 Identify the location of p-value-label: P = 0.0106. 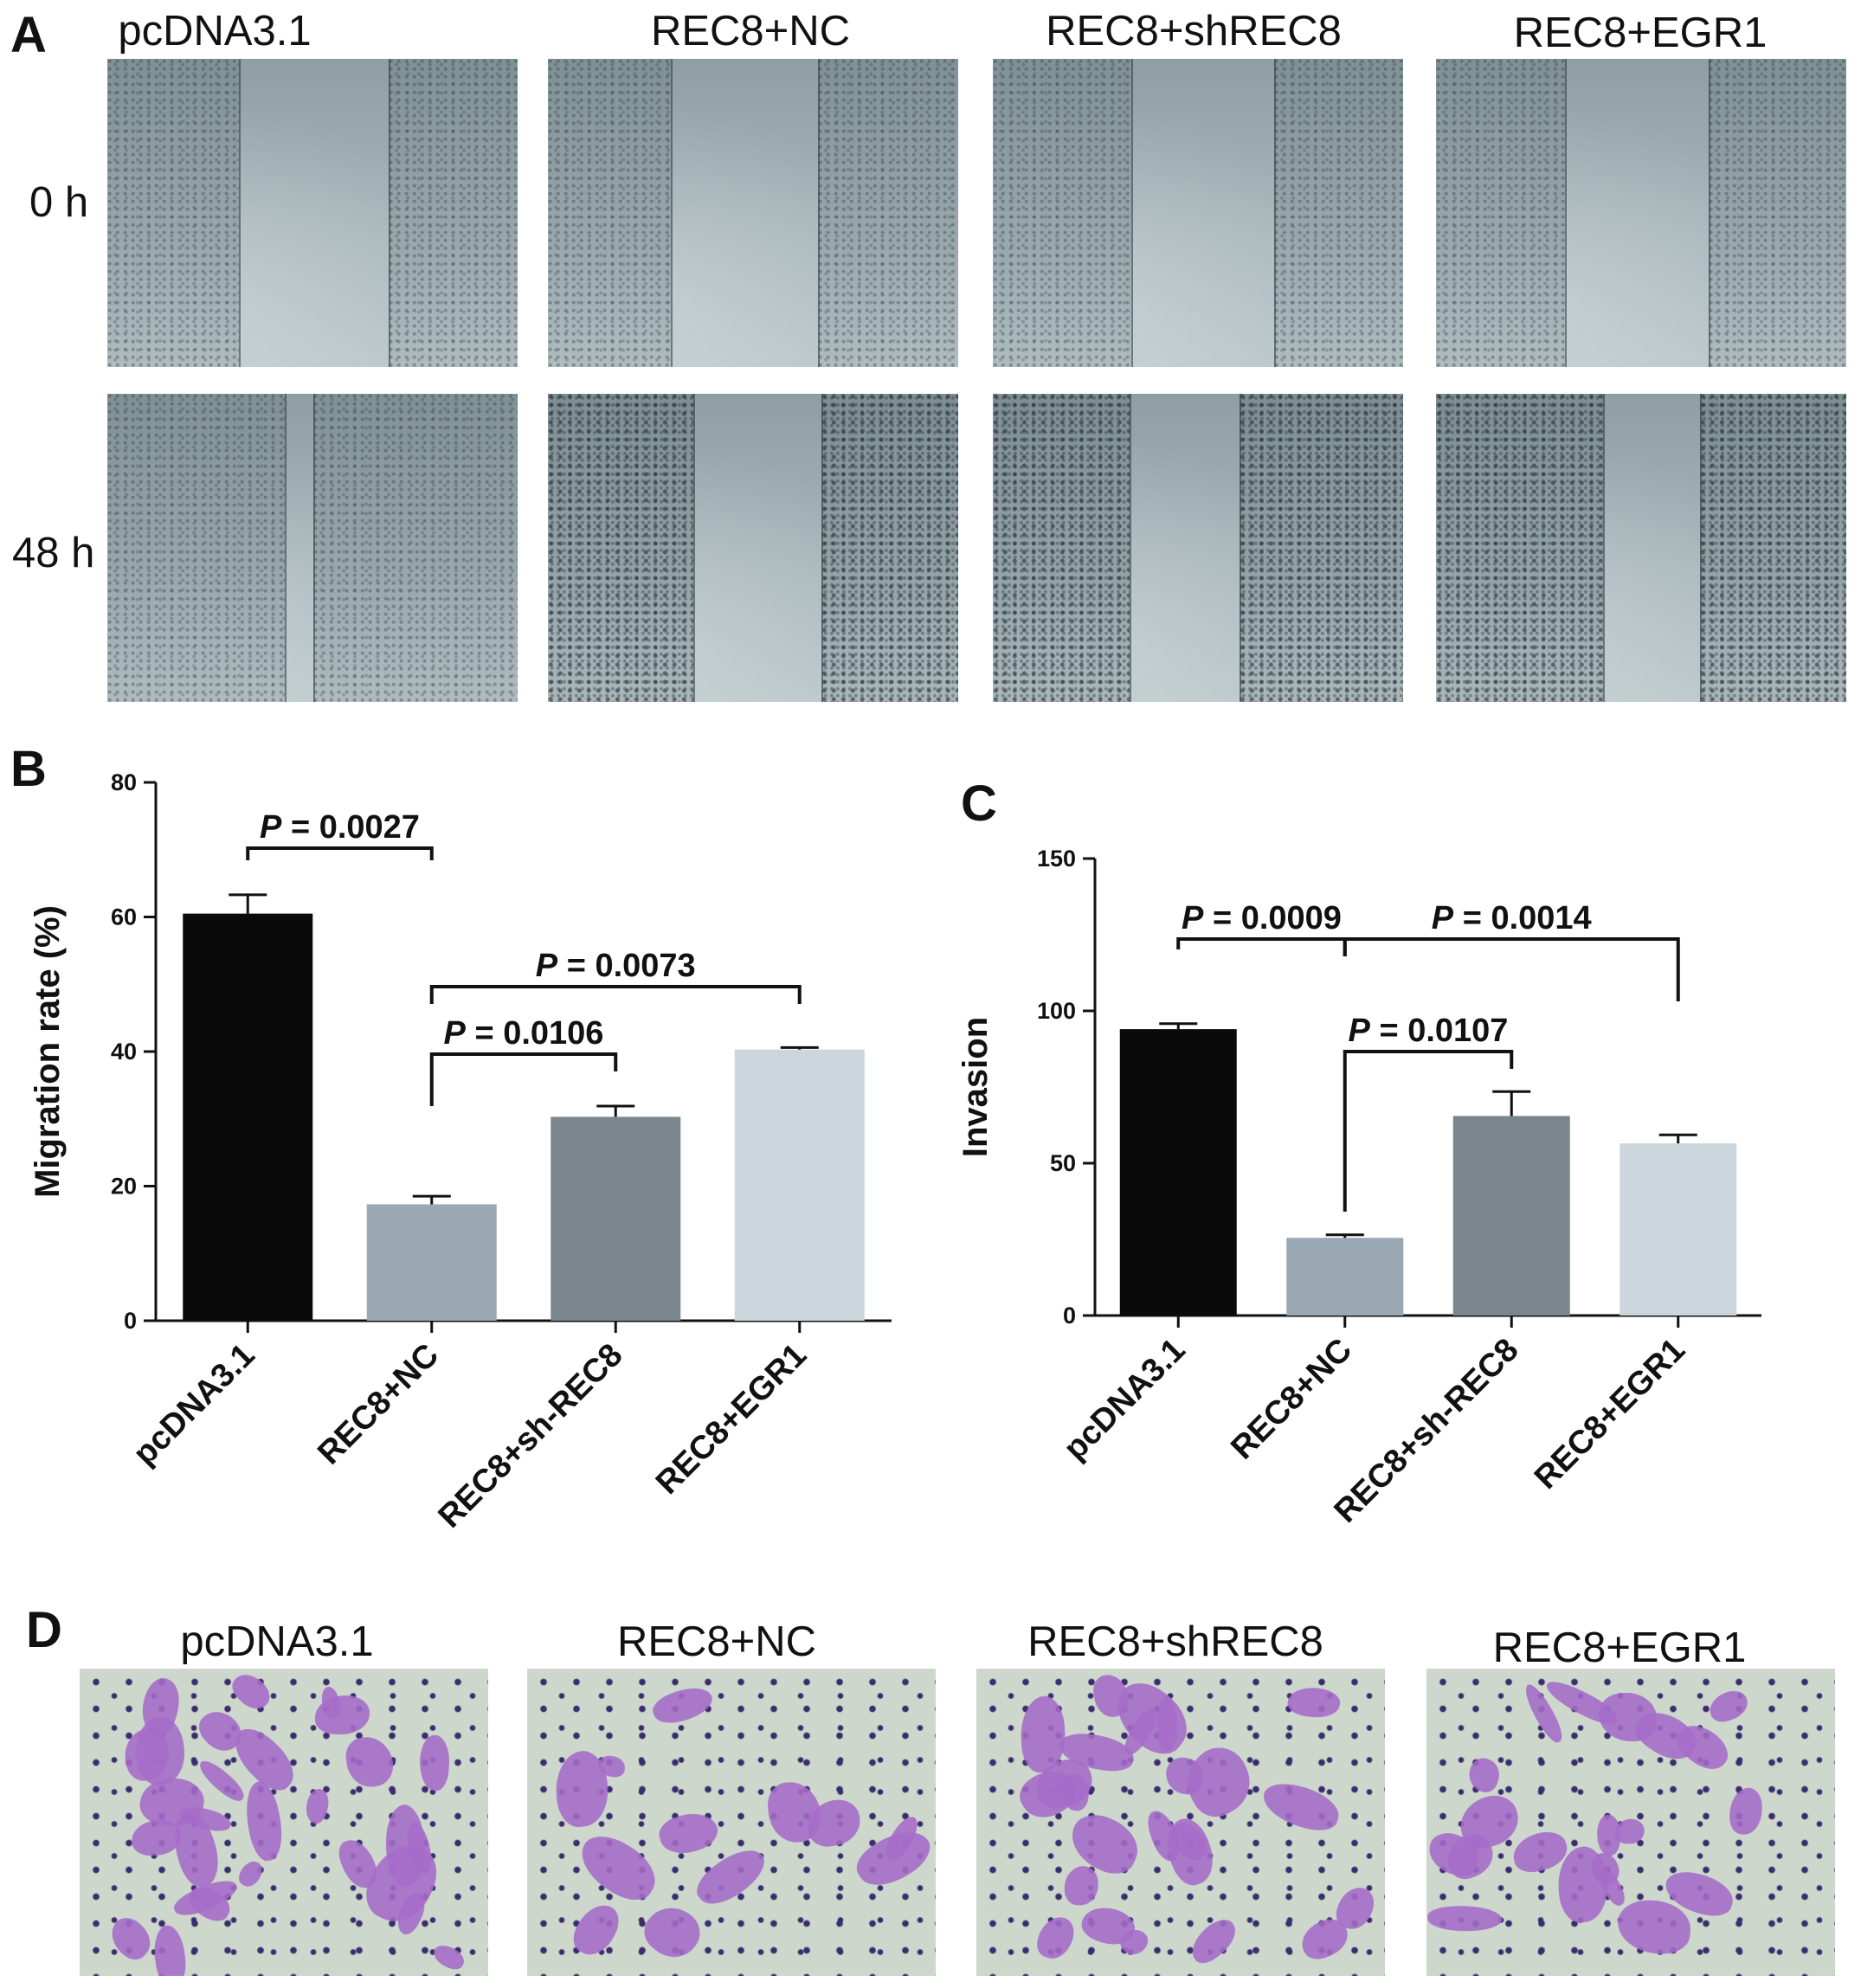
(524, 1033).